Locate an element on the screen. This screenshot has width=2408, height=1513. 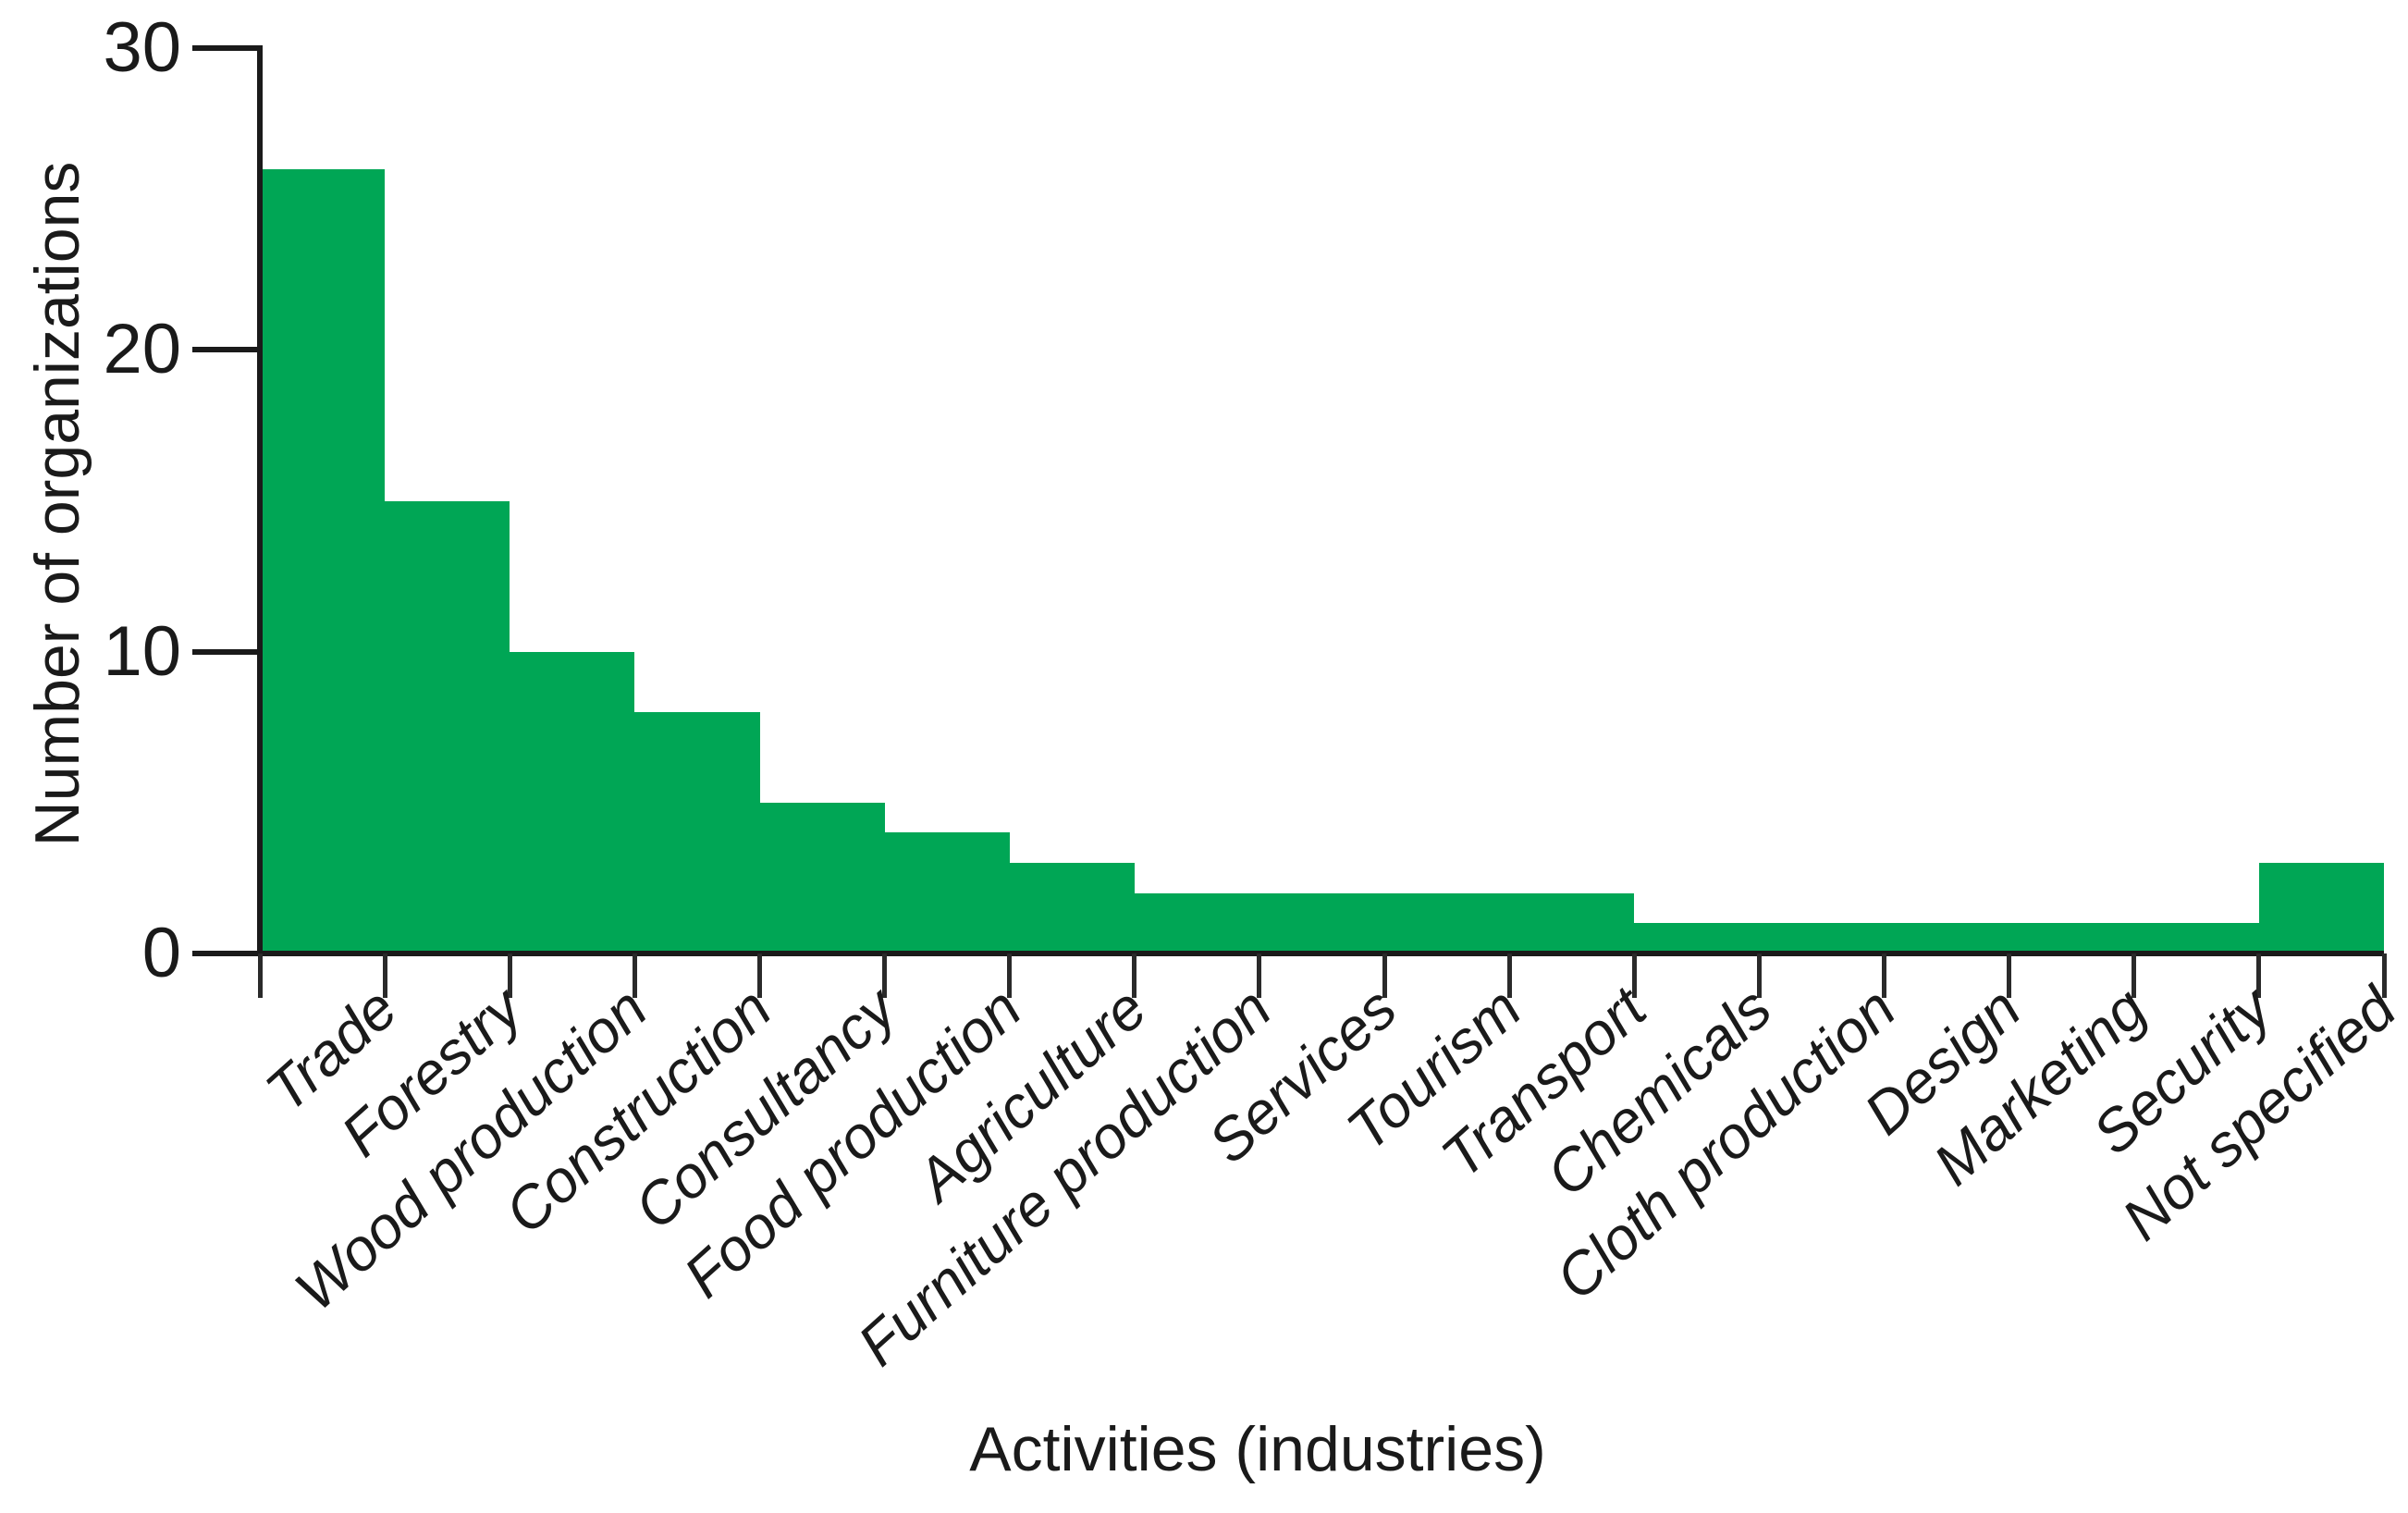
bar-tourism is located at coordinates (1447, 923).